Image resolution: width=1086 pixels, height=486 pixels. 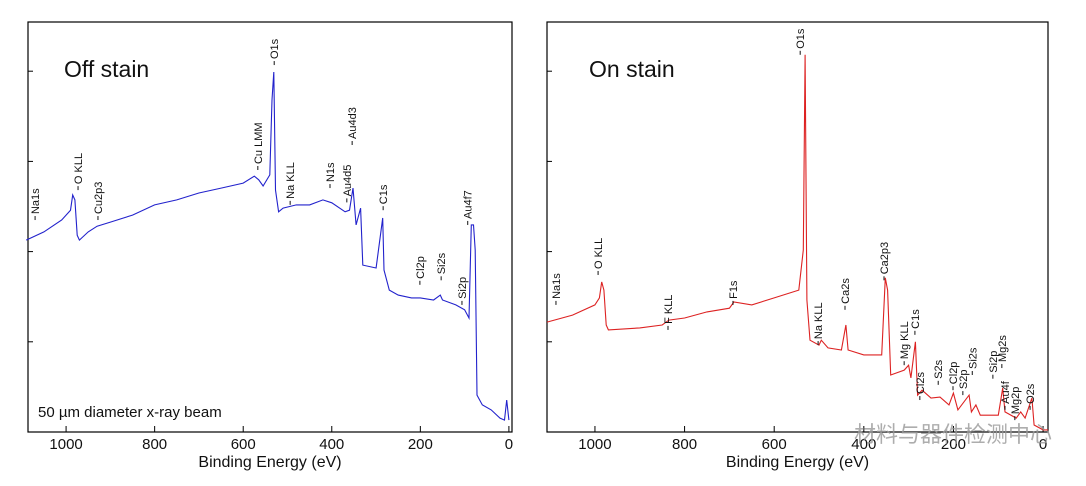 I want to click on panel-title: Off stain, so click(x=106, y=69).